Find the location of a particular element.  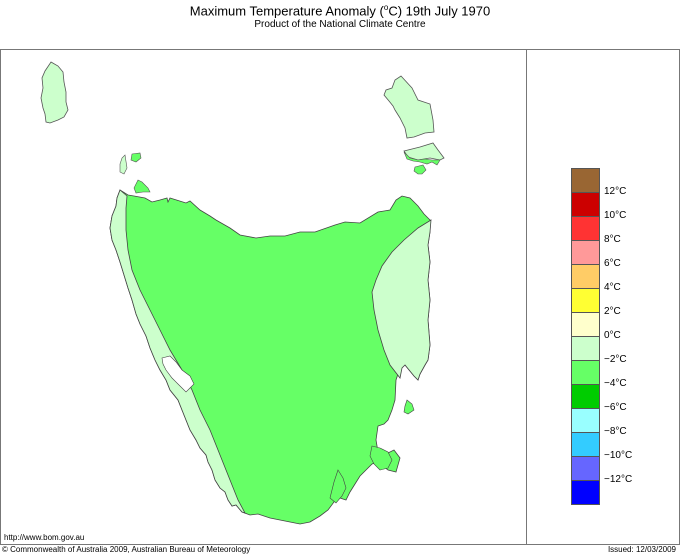

legend-label: −2°C is located at coordinates (615, 359).